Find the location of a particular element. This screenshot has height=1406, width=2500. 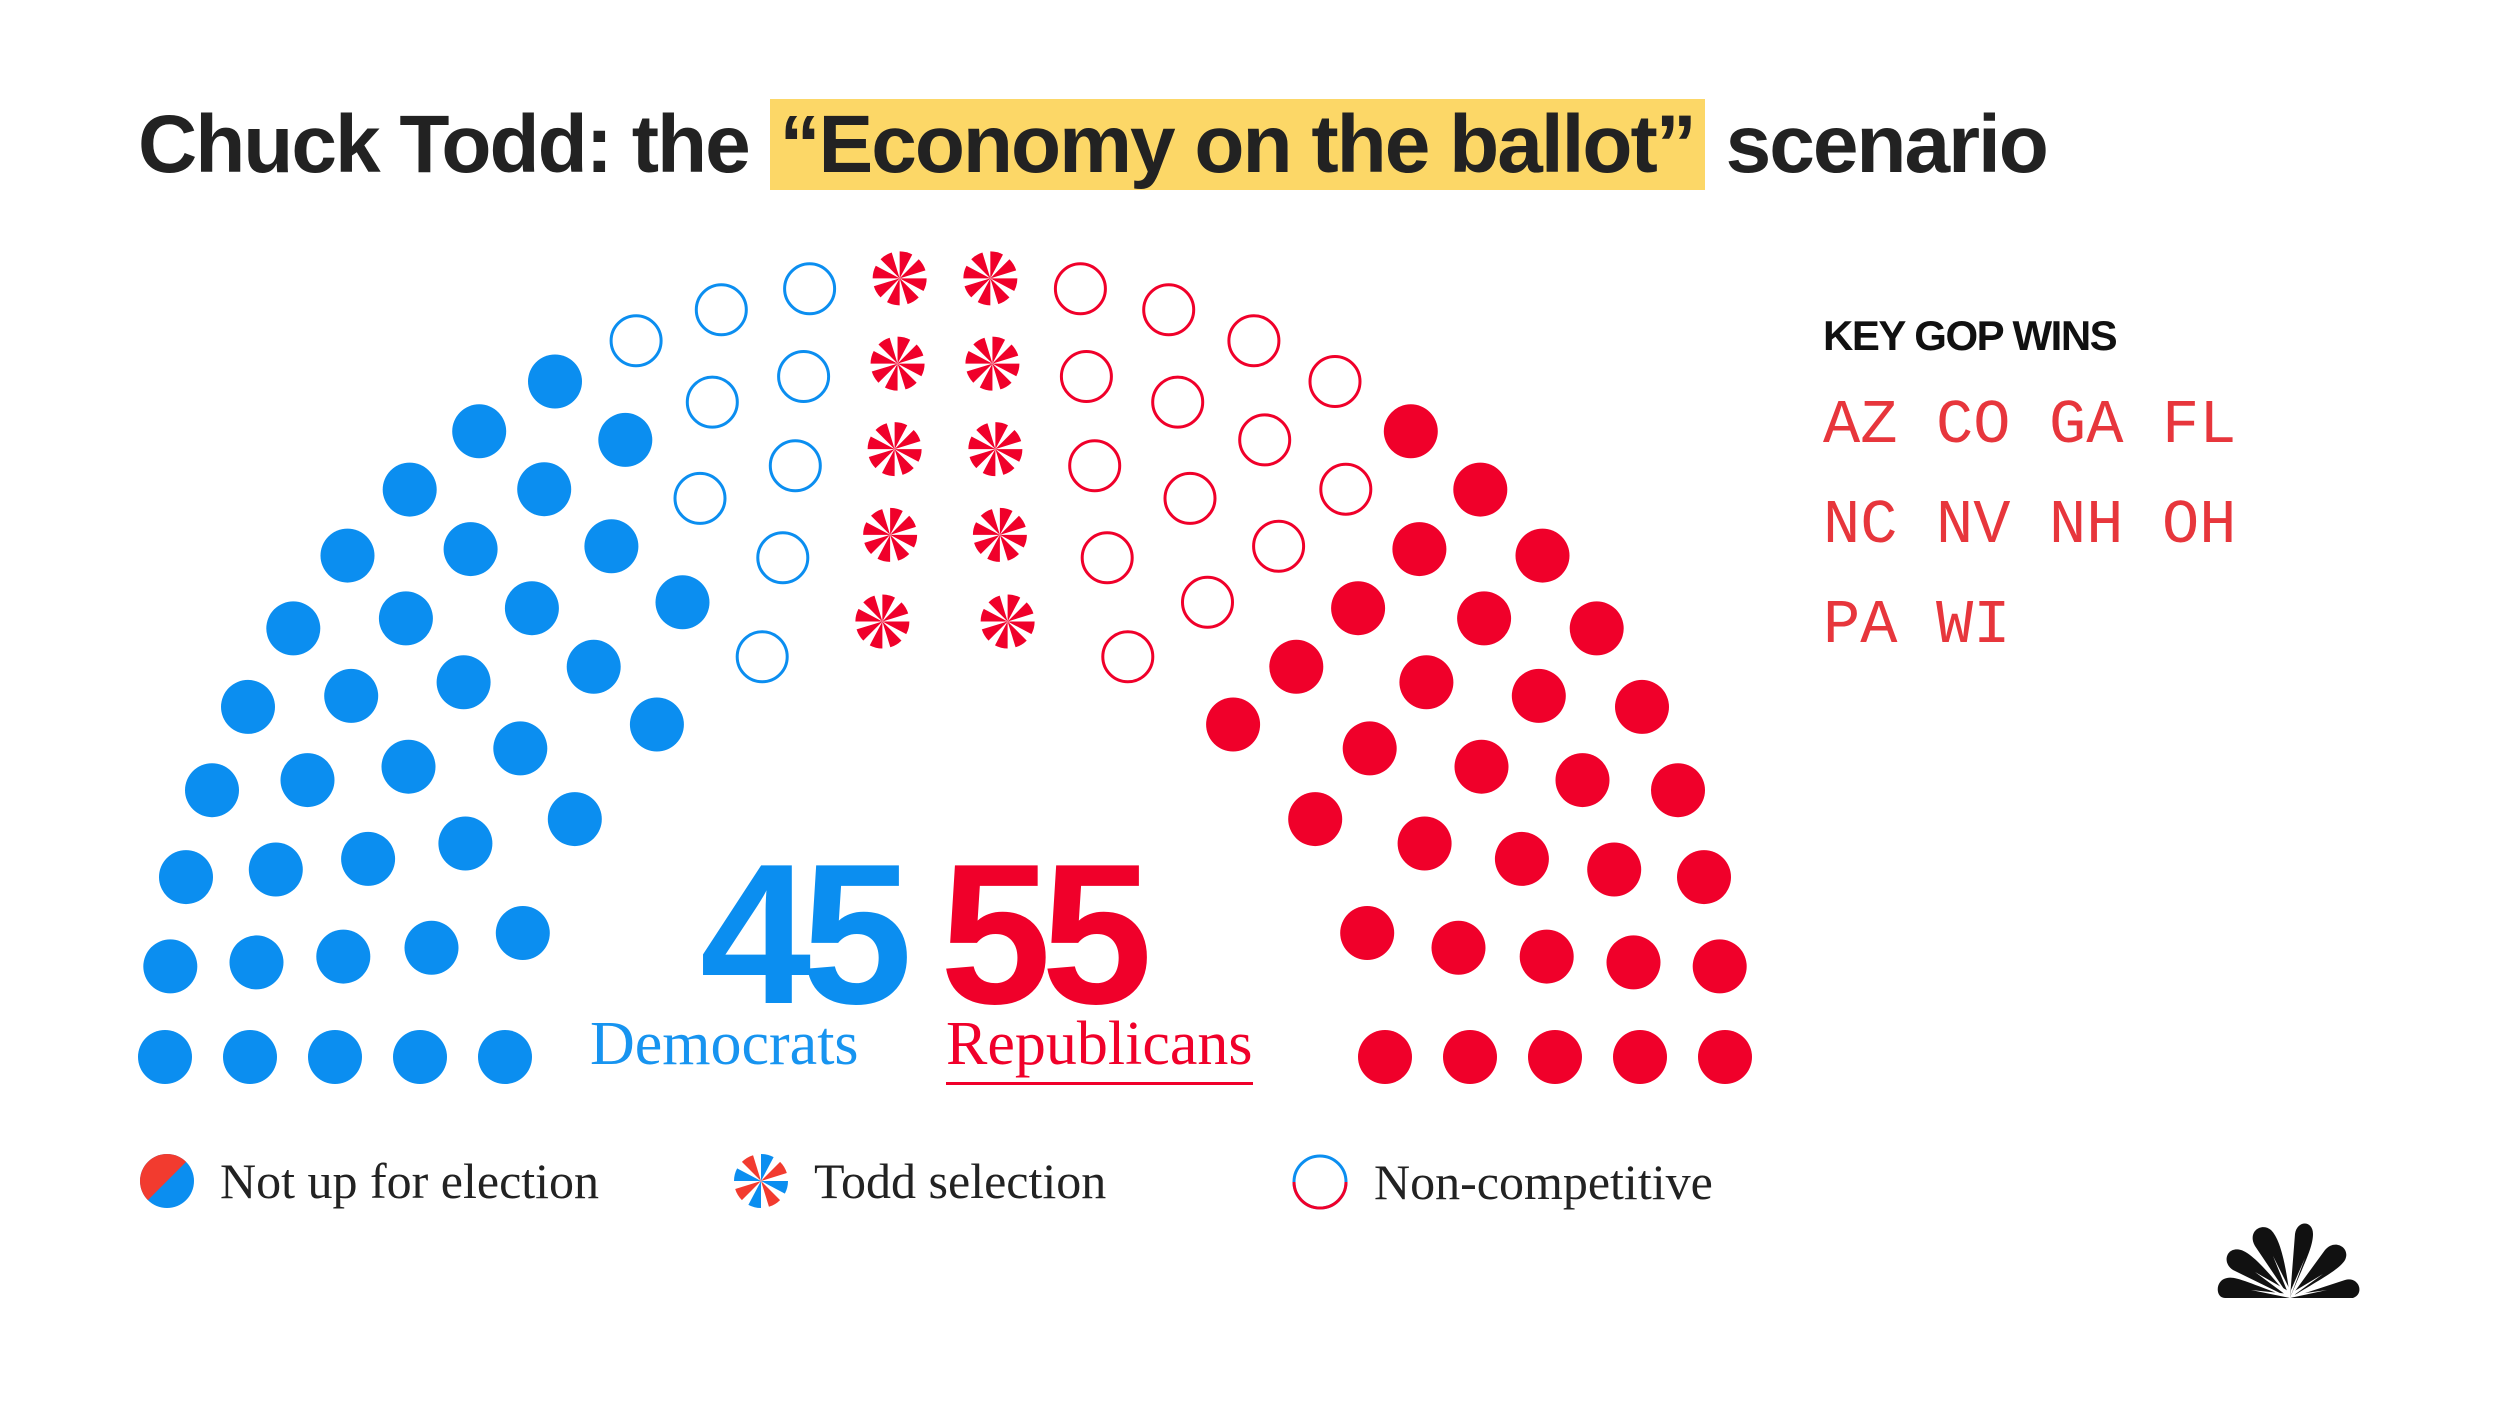

key-gop-states: AZ CO GA FL NC NV NH OH PA WI is located at coordinates (2103, 526).